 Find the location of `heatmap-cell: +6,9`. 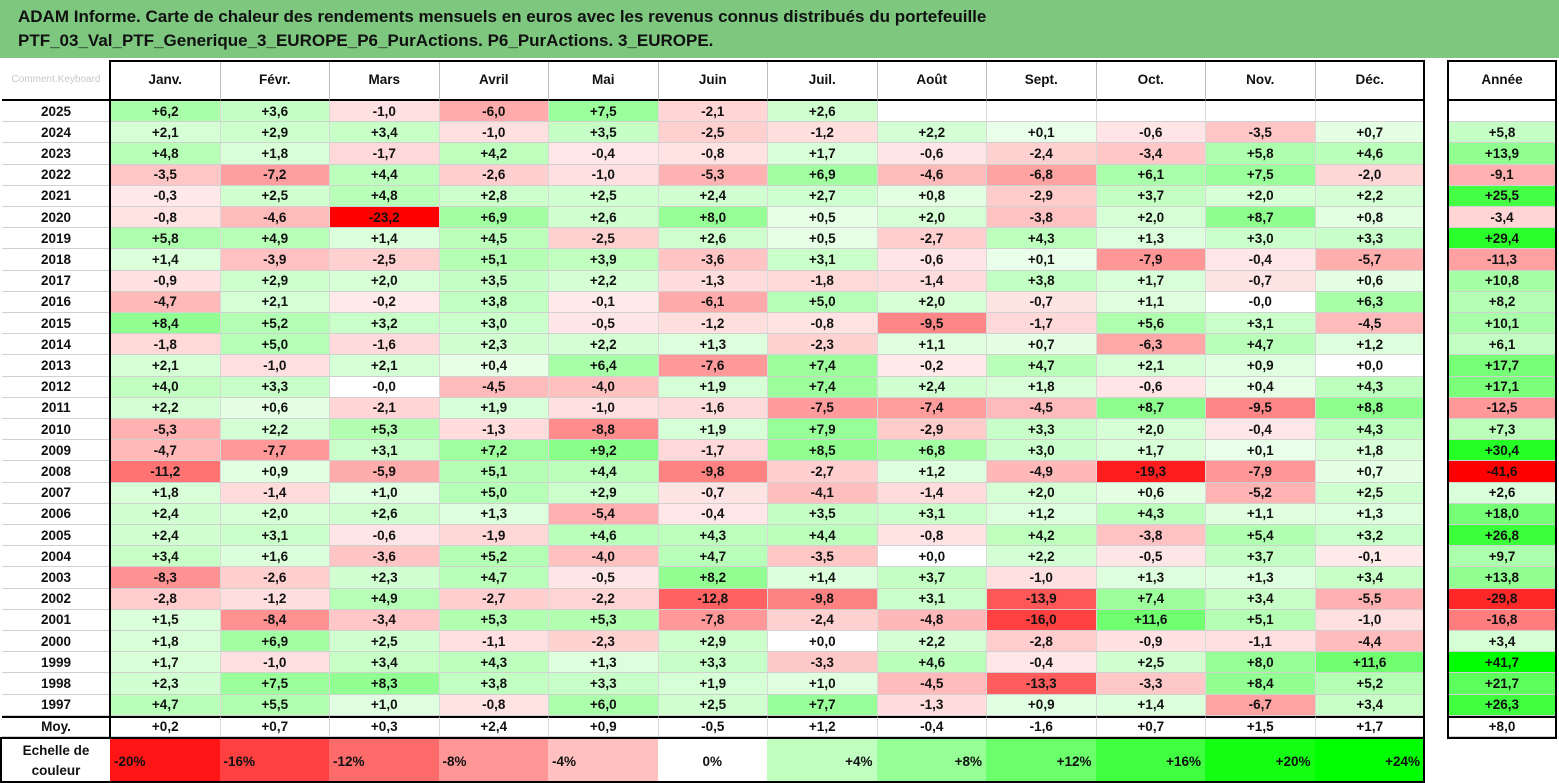

heatmap-cell: +6,9 is located at coordinates (822, 175).